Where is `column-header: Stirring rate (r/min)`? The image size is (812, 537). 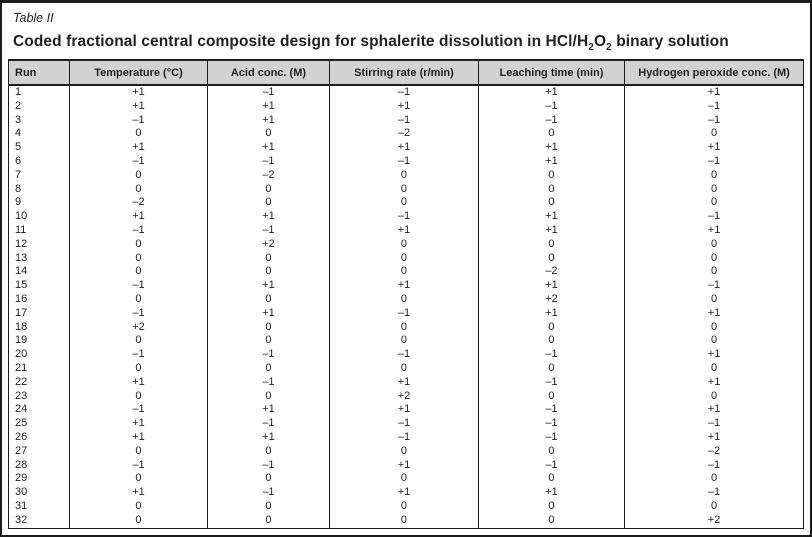 column-header: Stirring rate (r/min) is located at coordinates (404, 72).